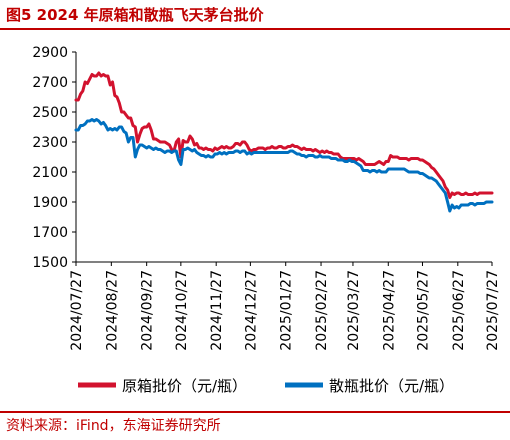 This screenshot has width=510, height=440. I want to click on y-tick-label: 2500, so click(50, 113).